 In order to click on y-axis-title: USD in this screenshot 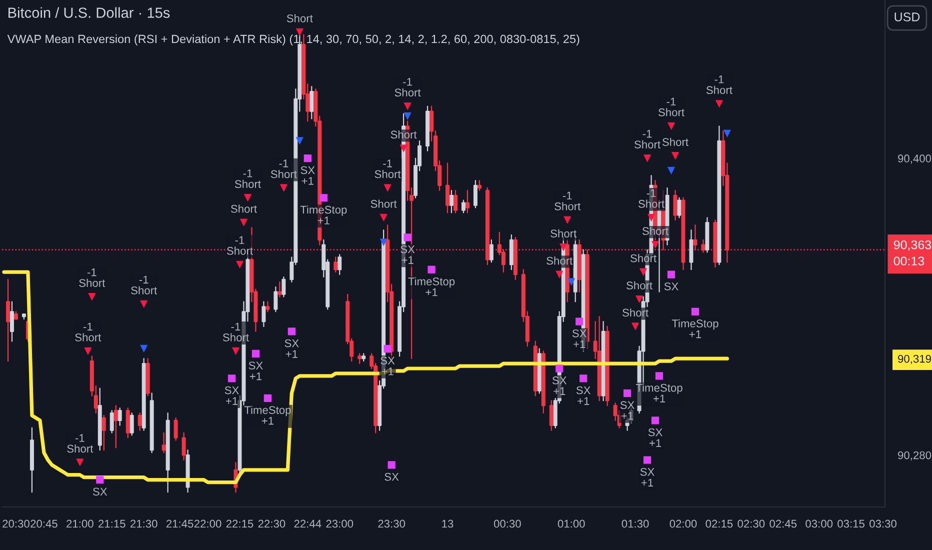, I will do `click(907, 17)`.